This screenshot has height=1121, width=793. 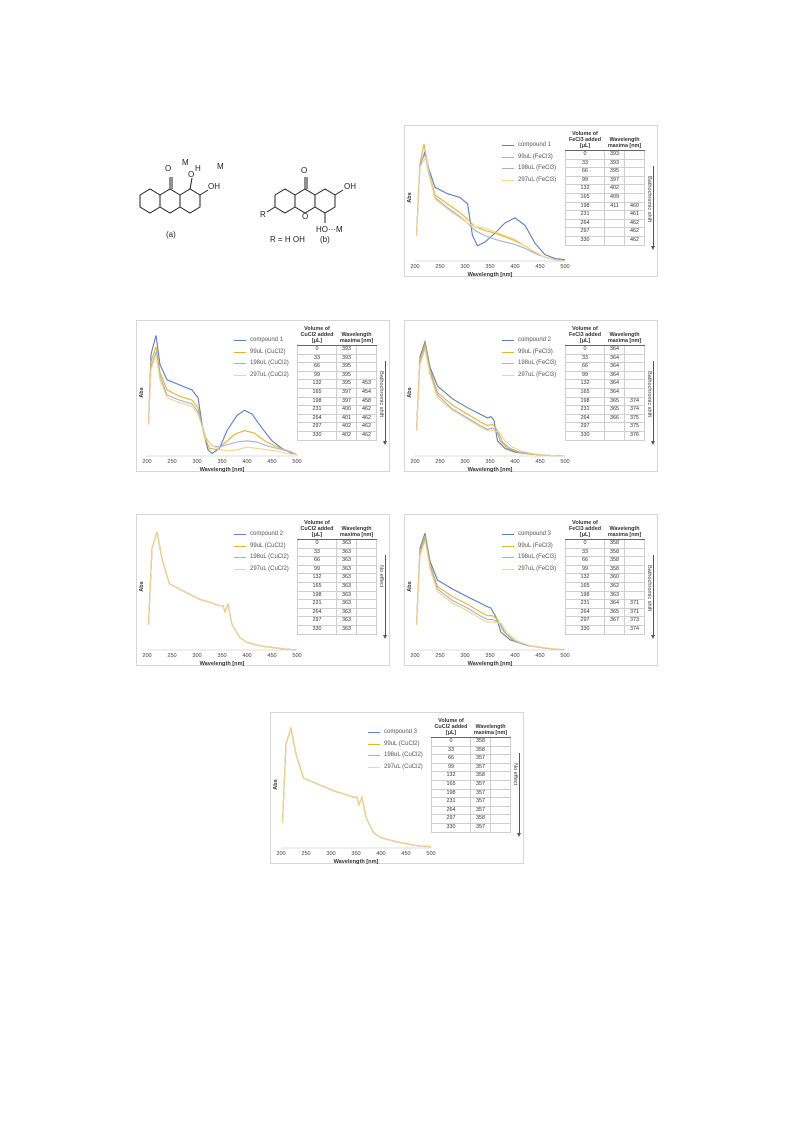 What do you see at coordinates (356, 529) in the screenshot?
I see `table-header-wavelength: Wavelength maxima [nm]` at bounding box center [356, 529].